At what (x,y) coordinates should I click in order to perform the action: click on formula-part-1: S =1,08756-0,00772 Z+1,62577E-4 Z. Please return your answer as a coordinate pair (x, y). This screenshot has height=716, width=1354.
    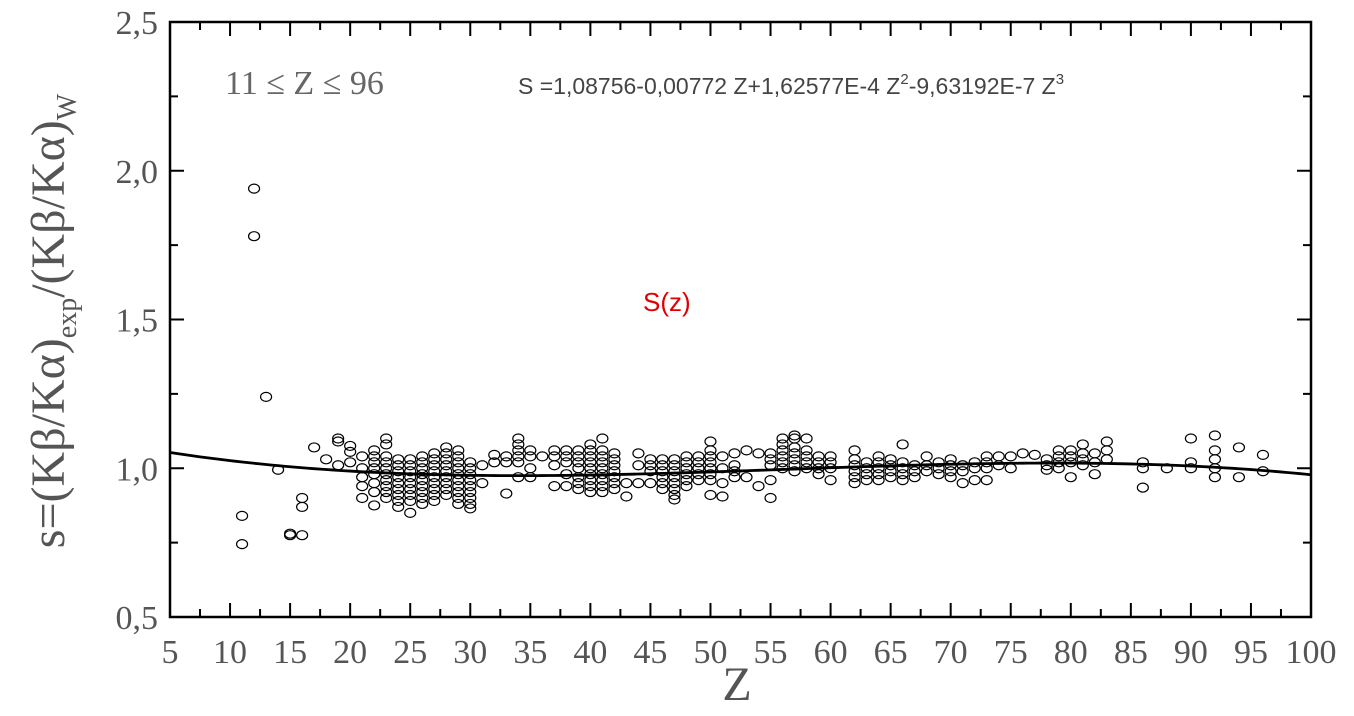
    Looking at the image, I should click on (709, 86).